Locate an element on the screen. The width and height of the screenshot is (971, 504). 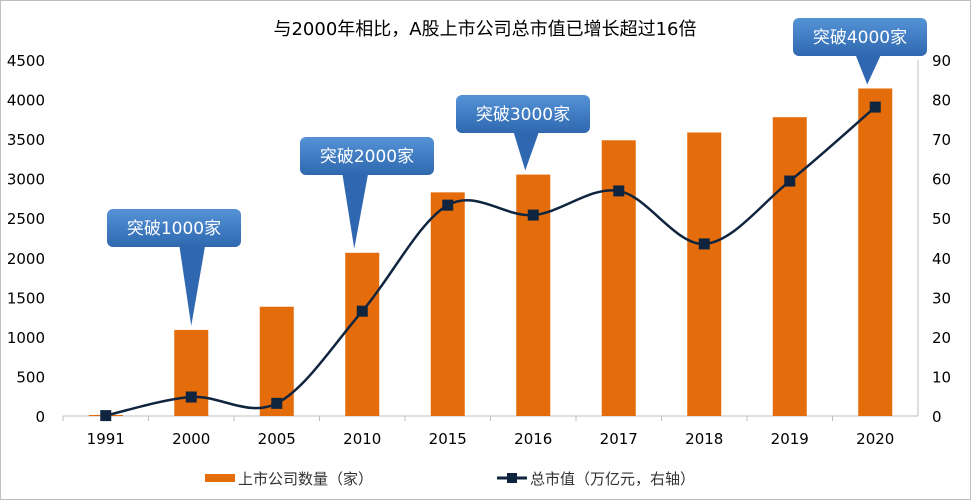
left-axis-tick-label: 0 is located at coordinates (40, 417).